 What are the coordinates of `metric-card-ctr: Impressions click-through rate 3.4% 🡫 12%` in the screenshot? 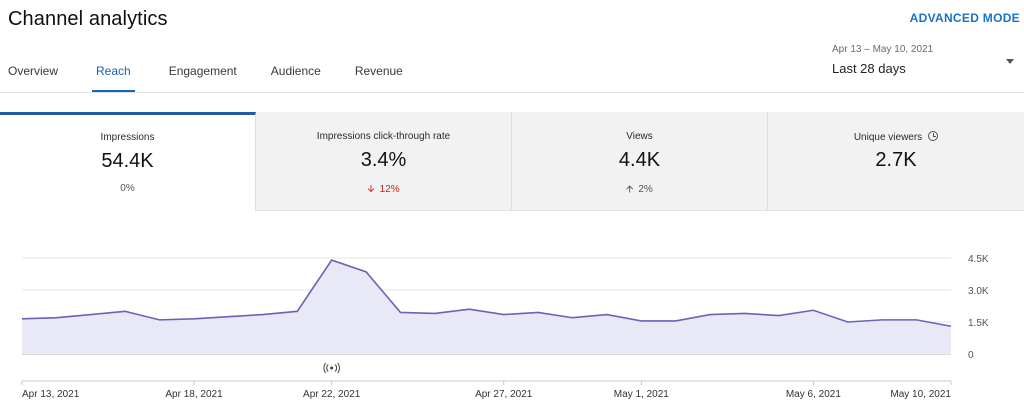 It's located at (384, 161).